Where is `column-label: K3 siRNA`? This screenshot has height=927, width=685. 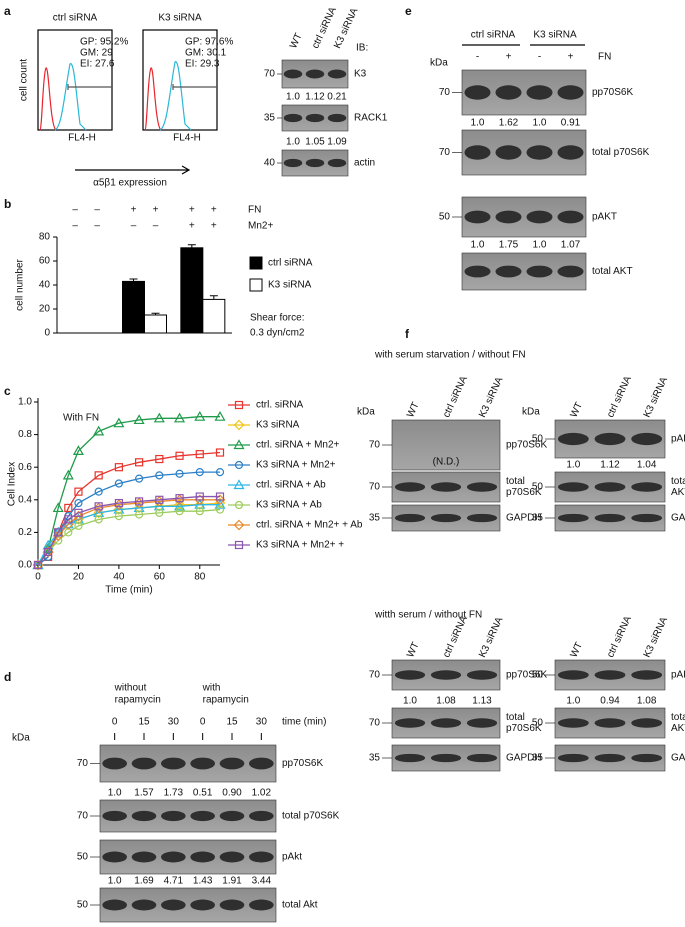
column-label: K3 siRNA is located at coordinates (656, 637).